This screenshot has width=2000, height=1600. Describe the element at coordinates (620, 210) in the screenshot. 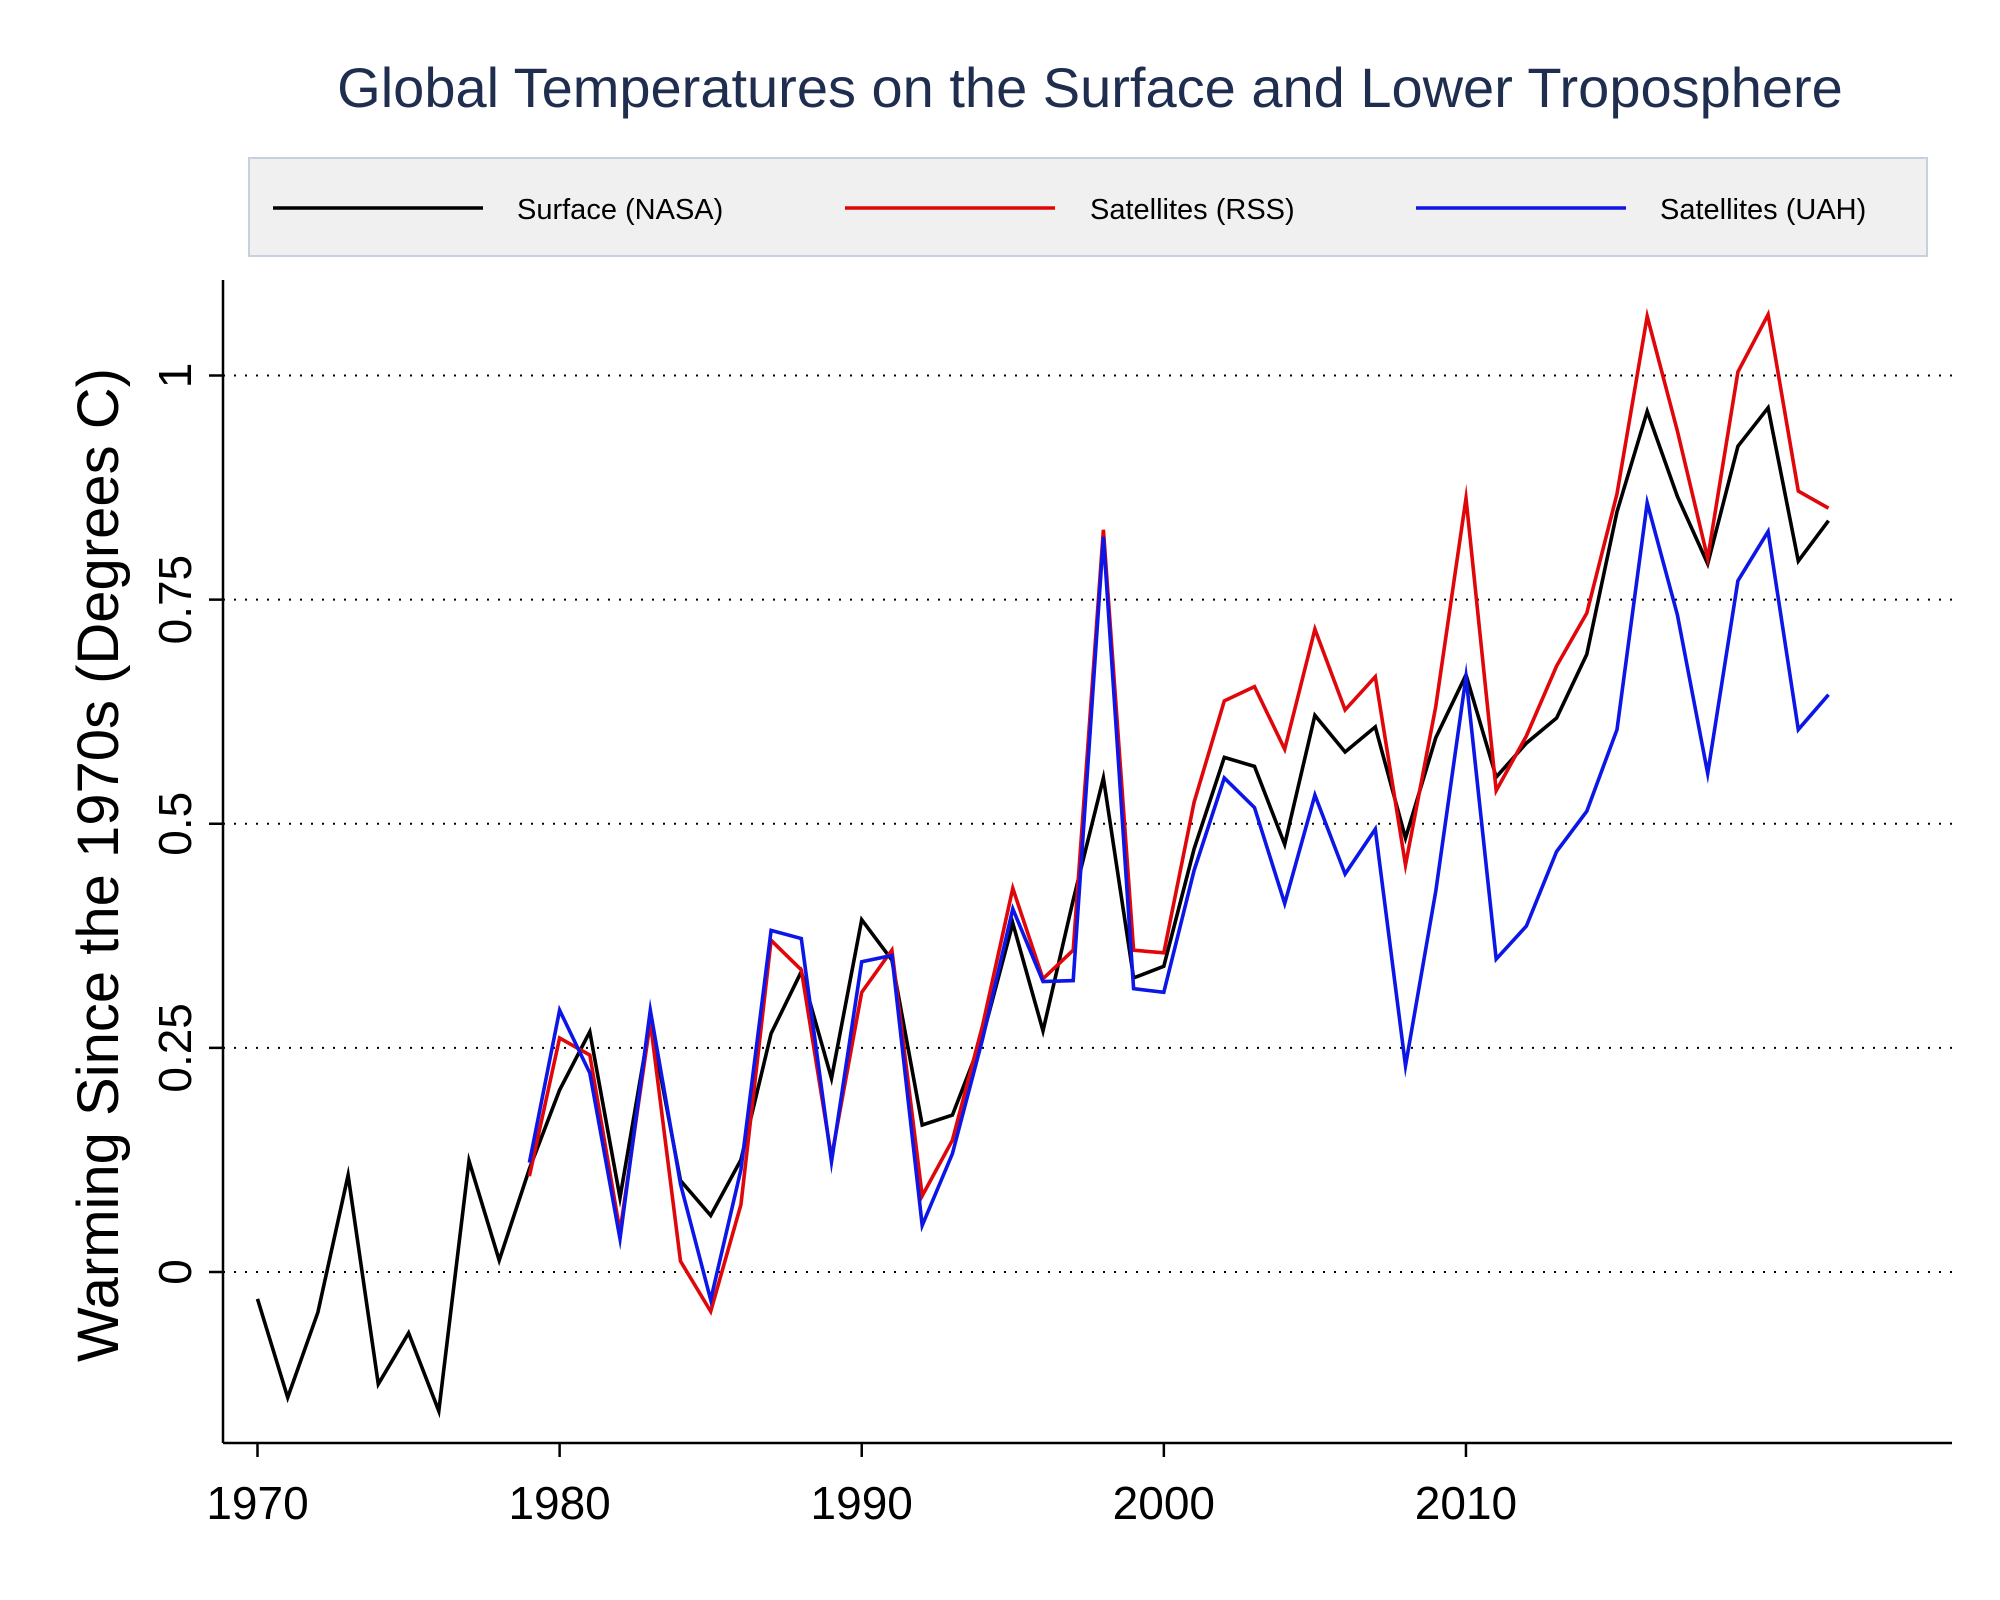

I see `legend-label-1: Surface (NASA)` at that location.